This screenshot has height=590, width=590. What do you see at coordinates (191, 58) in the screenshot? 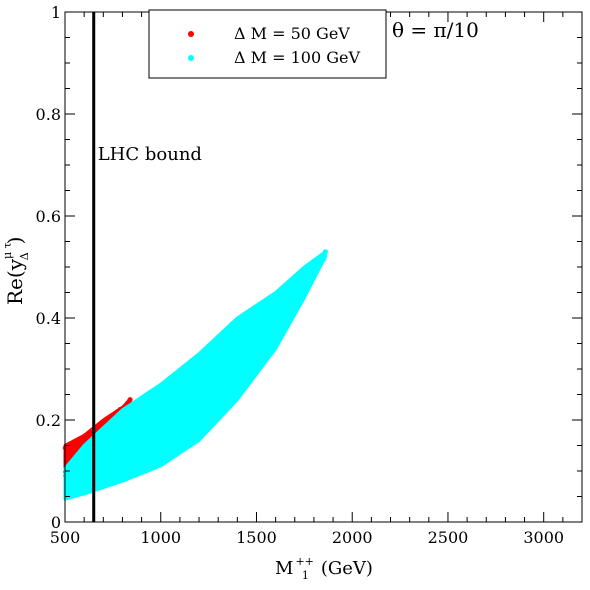
I see `legend-marker-dm100` at bounding box center [191, 58].